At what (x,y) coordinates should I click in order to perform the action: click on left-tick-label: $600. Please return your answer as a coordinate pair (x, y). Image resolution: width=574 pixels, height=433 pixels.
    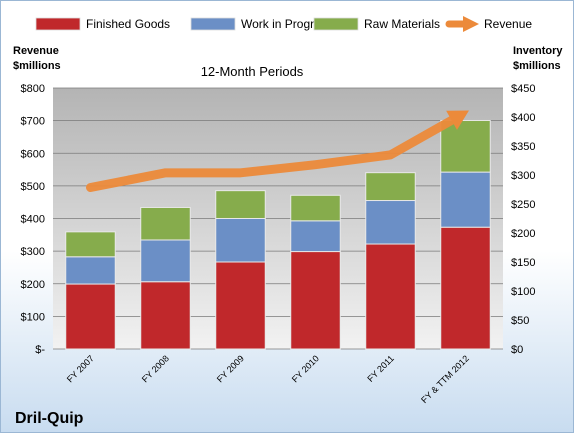
    Looking at the image, I should click on (33, 154).